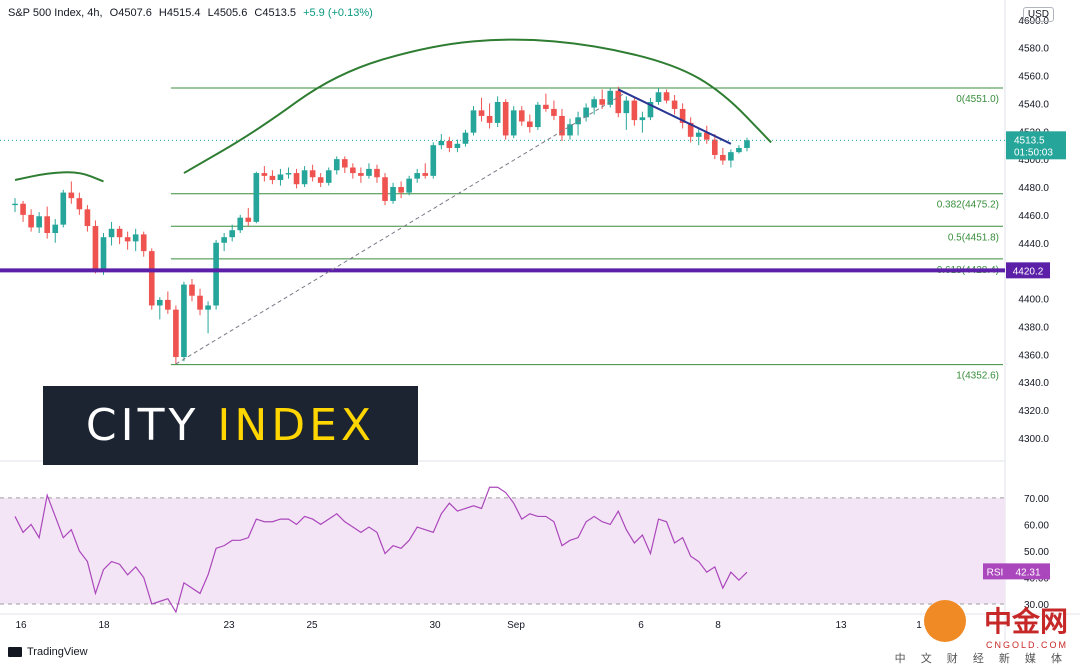 The height and width of the screenshot is (669, 1080). What do you see at coordinates (468, 625) in the screenshot?
I see `time-axis: 16 18 23 25 30 Sep 6 8 13 1` at bounding box center [468, 625].